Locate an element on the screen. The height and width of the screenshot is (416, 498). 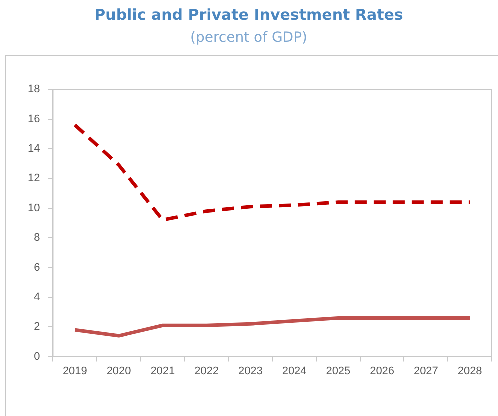
chart-title: Public and Private Investment Rates is located at coordinates (249, 15).